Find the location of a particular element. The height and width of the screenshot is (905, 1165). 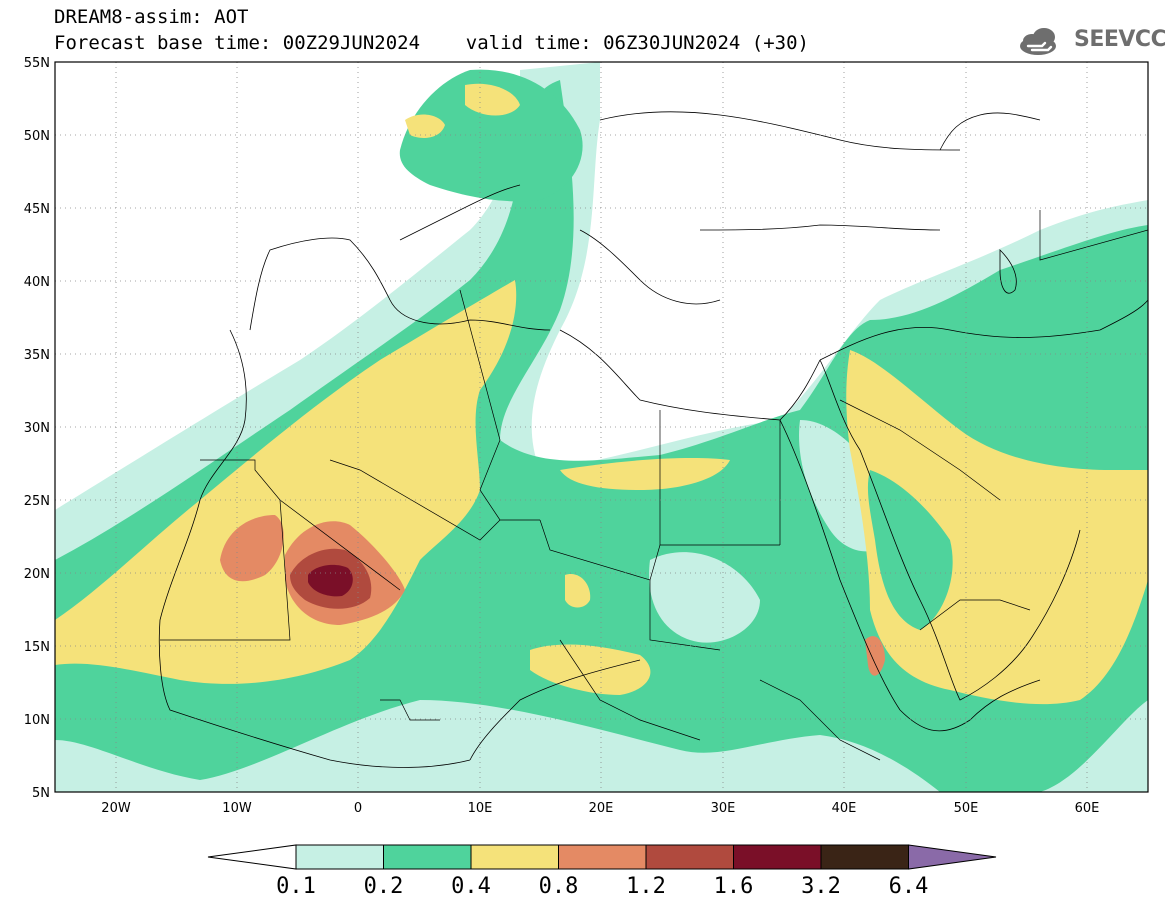

aot-mauritania-orange is located at coordinates (252, 548).